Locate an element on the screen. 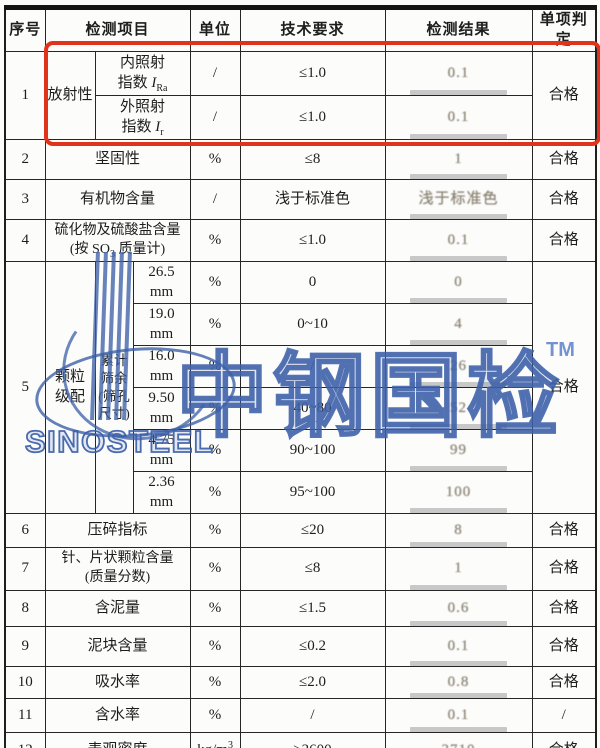 The width and height of the screenshot is (600, 748). table-row: 4 硫化物及硫酸盐含量 (按 SO3 质量计) % ≤1.0 0.1 合格 is located at coordinates (300, 240).